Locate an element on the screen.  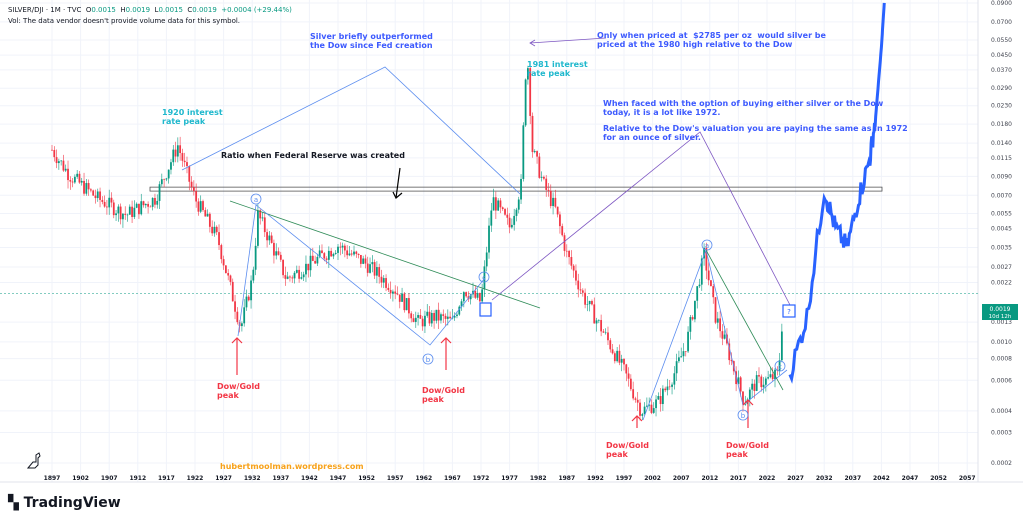
annotation-dowgold-4: Dow/Gold peak is located at coordinates (747, 450).